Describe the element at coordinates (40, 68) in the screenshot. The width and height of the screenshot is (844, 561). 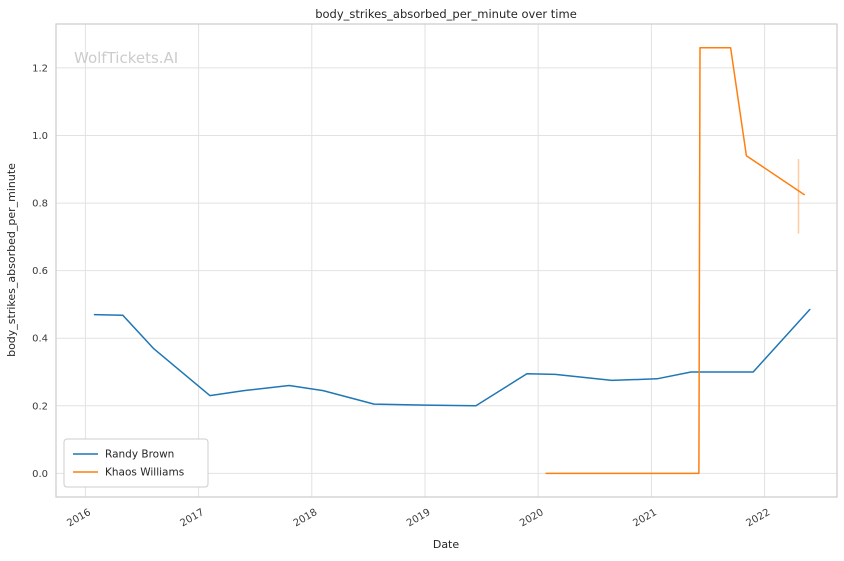
I see `y-tick-label: 1.2` at that location.